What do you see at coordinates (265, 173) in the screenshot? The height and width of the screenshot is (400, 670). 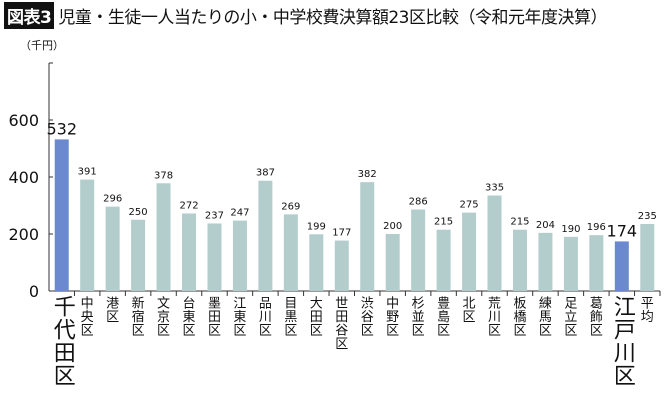 I see `data-label: 387` at bounding box center [265, 173].